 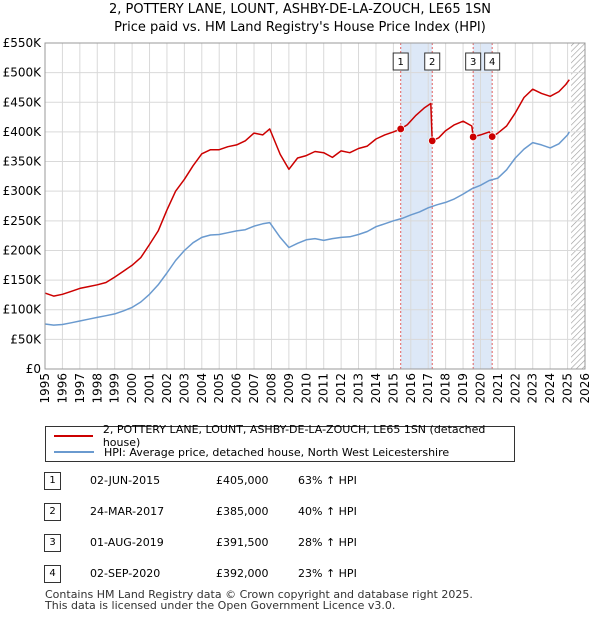 I want to click on x-tick-label: 1996, so click(x=62, y=388).